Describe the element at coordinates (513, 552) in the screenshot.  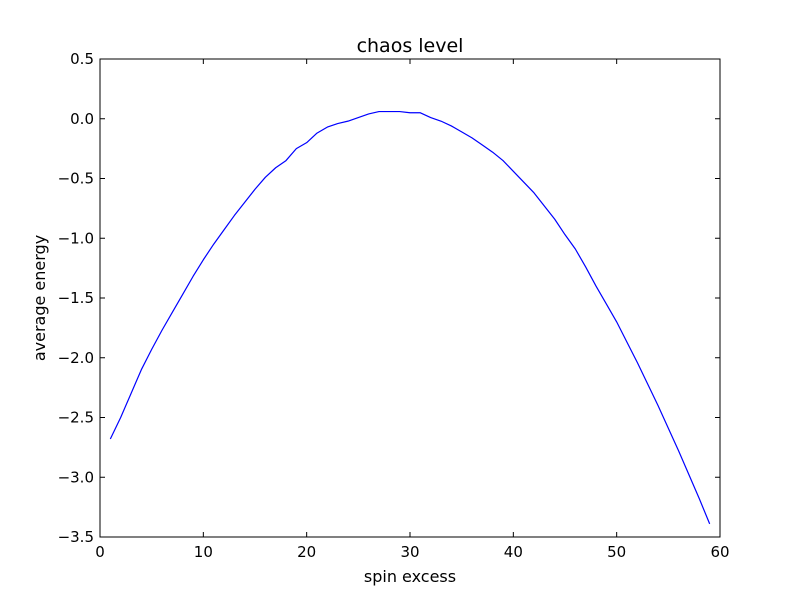
I see `x-tick-label: 40` at that location.